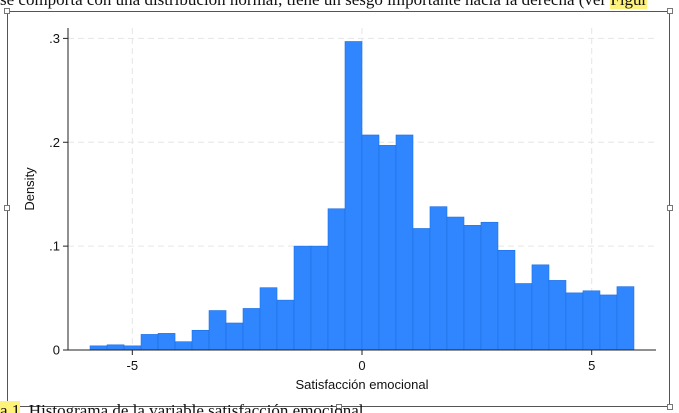 The image size is (679, 413). What do you see at coordinates (29, 189) in the screenshot?
I see `y-axis-label: Density` at bounding box center [29, 189].